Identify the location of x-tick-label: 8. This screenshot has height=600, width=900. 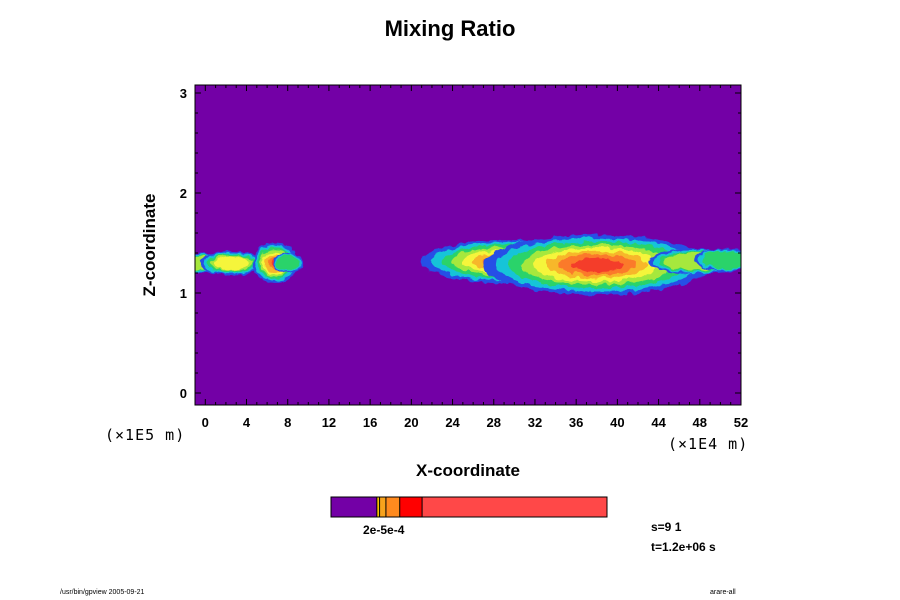
(287, 422).